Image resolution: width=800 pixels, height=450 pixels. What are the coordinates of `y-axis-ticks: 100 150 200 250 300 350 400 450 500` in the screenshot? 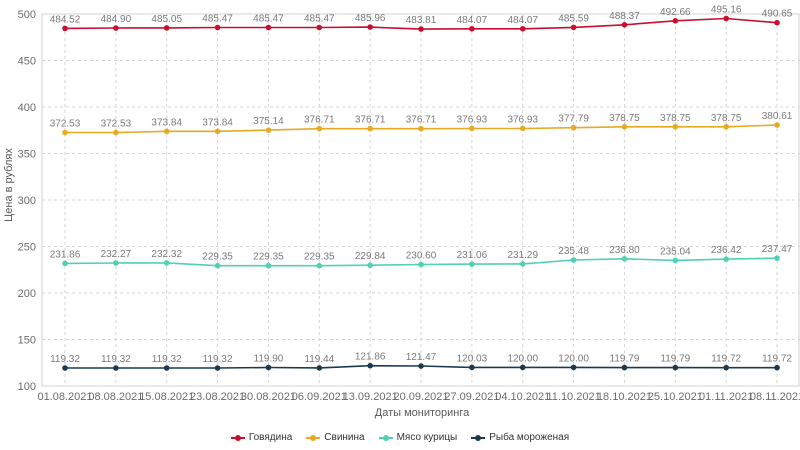 It's located at (27, 201).